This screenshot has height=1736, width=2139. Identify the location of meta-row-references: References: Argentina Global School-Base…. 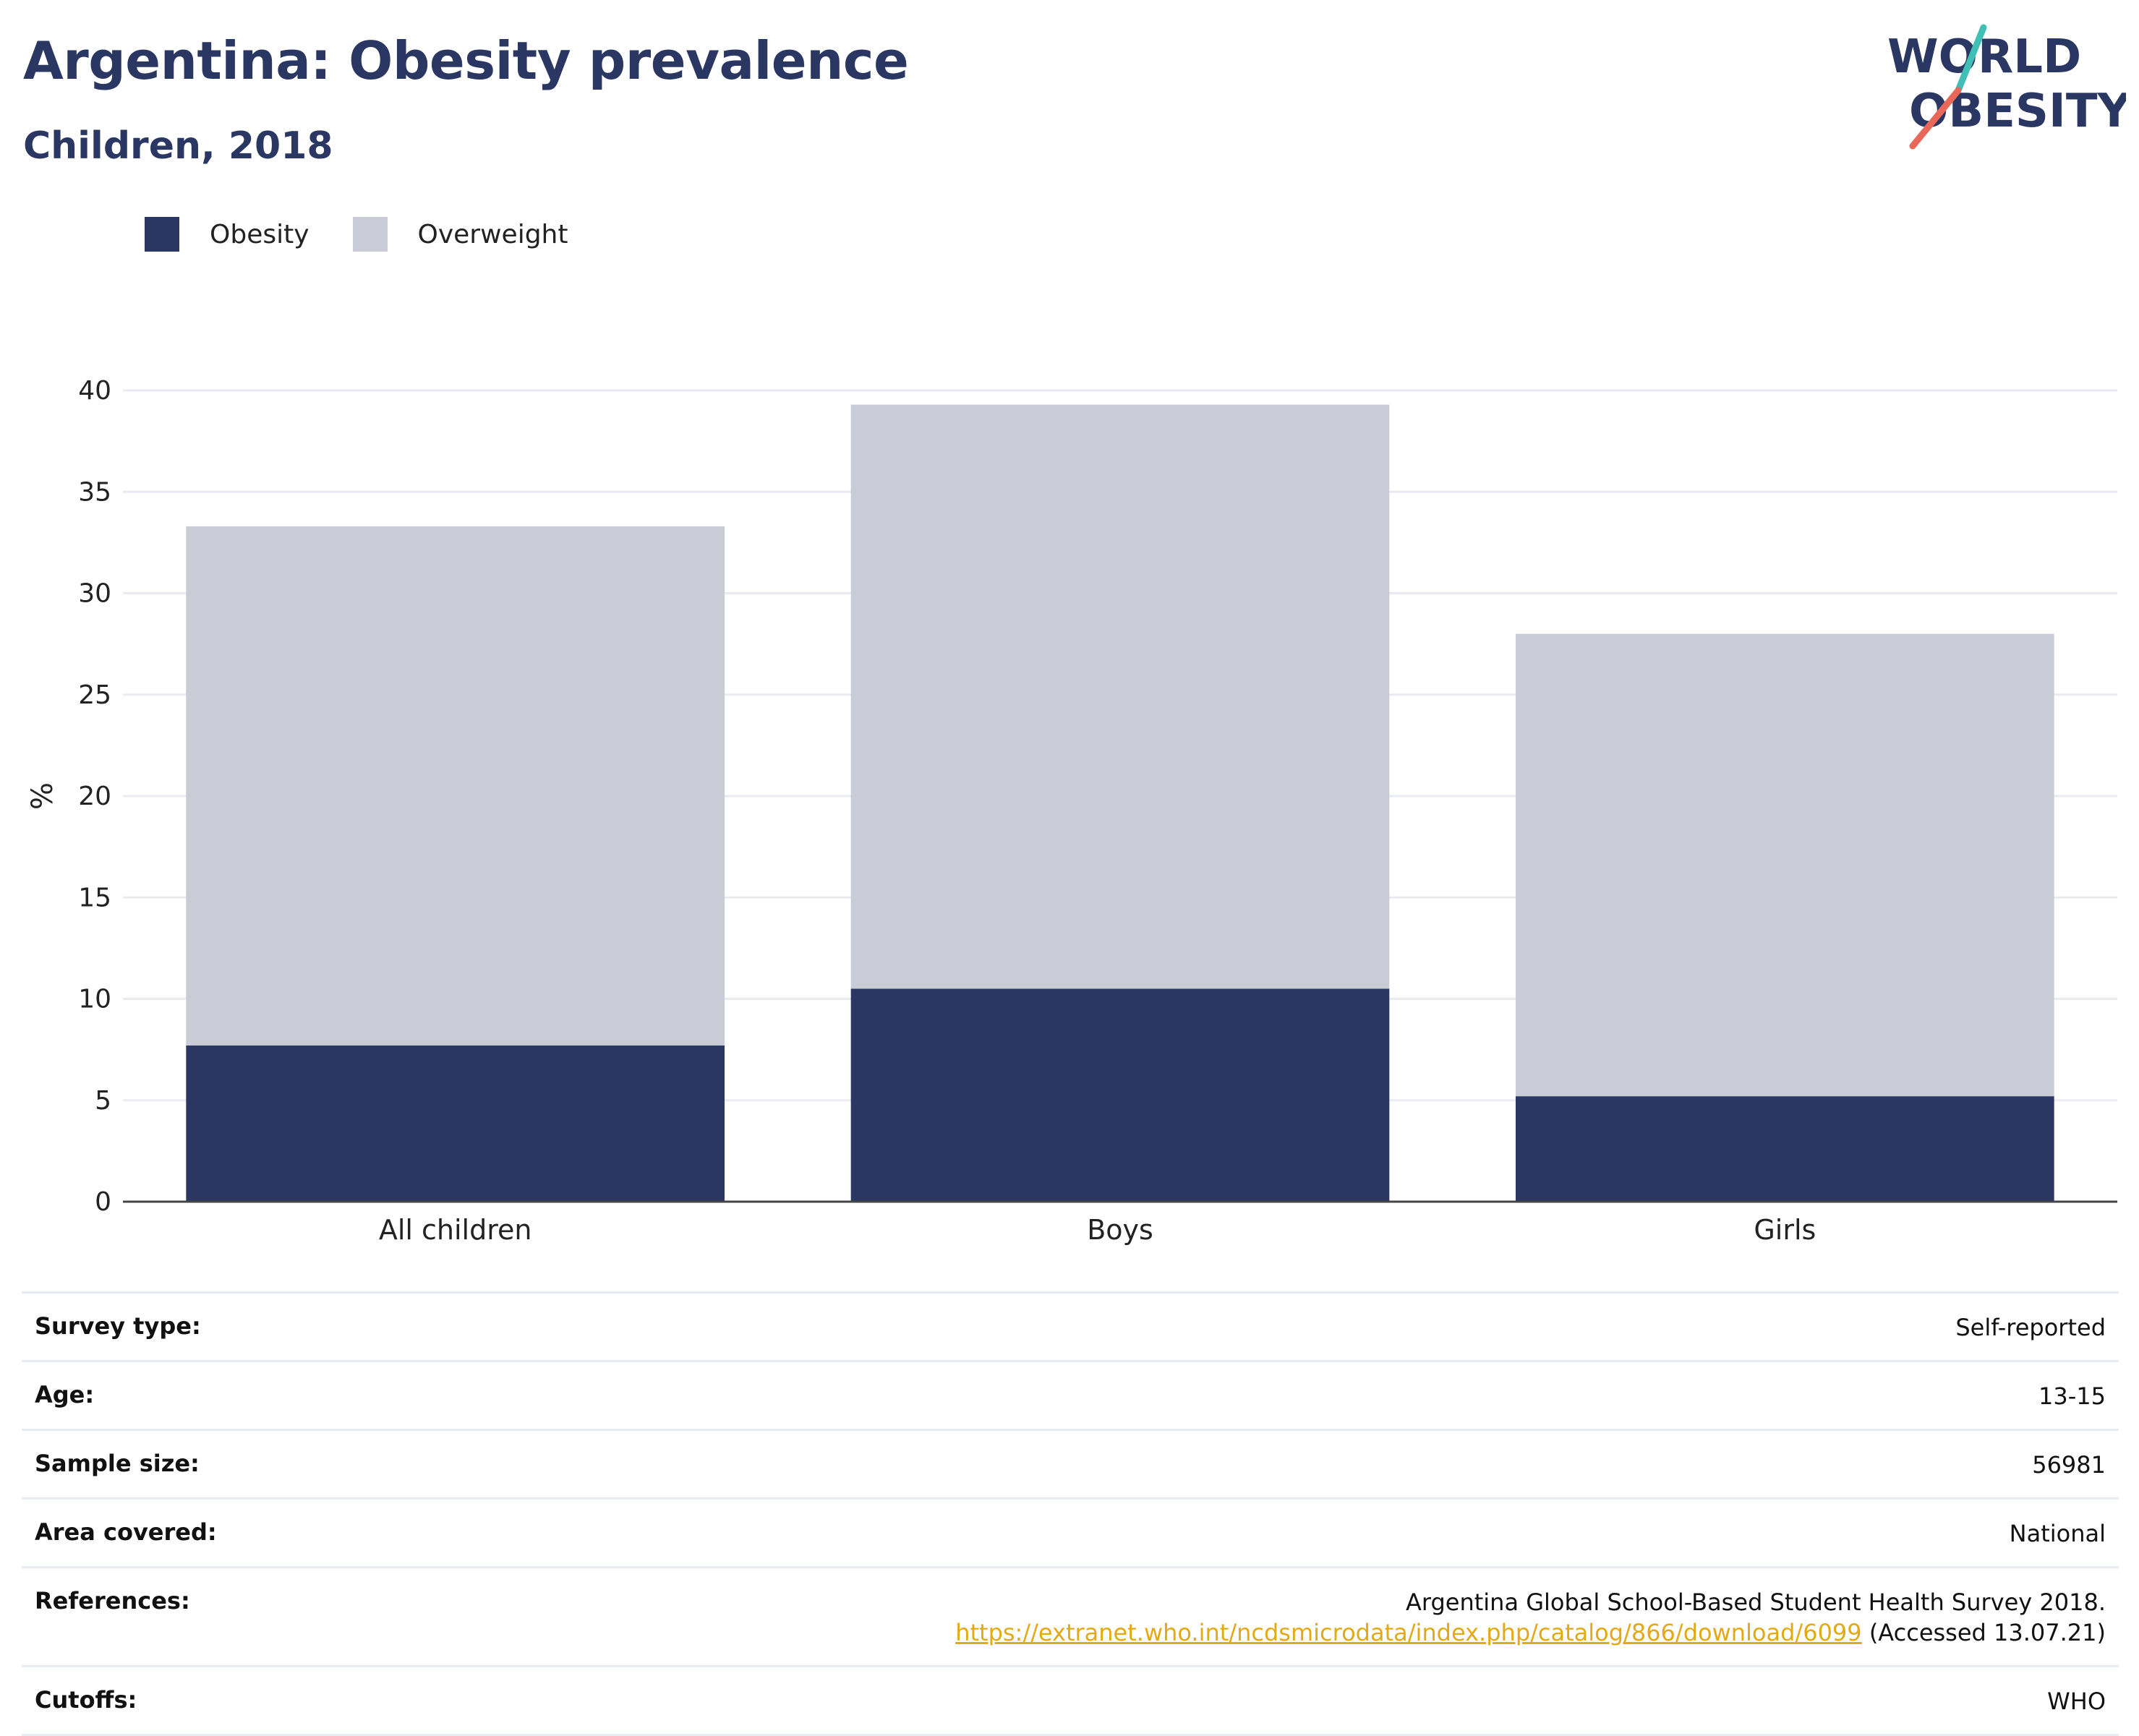
(1070, 1616).